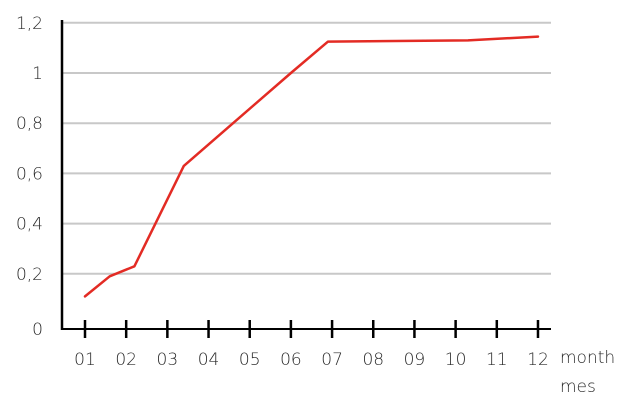 Image resolution: width=626 pixels, height=396 pixels. What do you see at coordinates (415, 360) in the screenshot?
I see `x-tick-label: 09` at bounding box center [415, 360].